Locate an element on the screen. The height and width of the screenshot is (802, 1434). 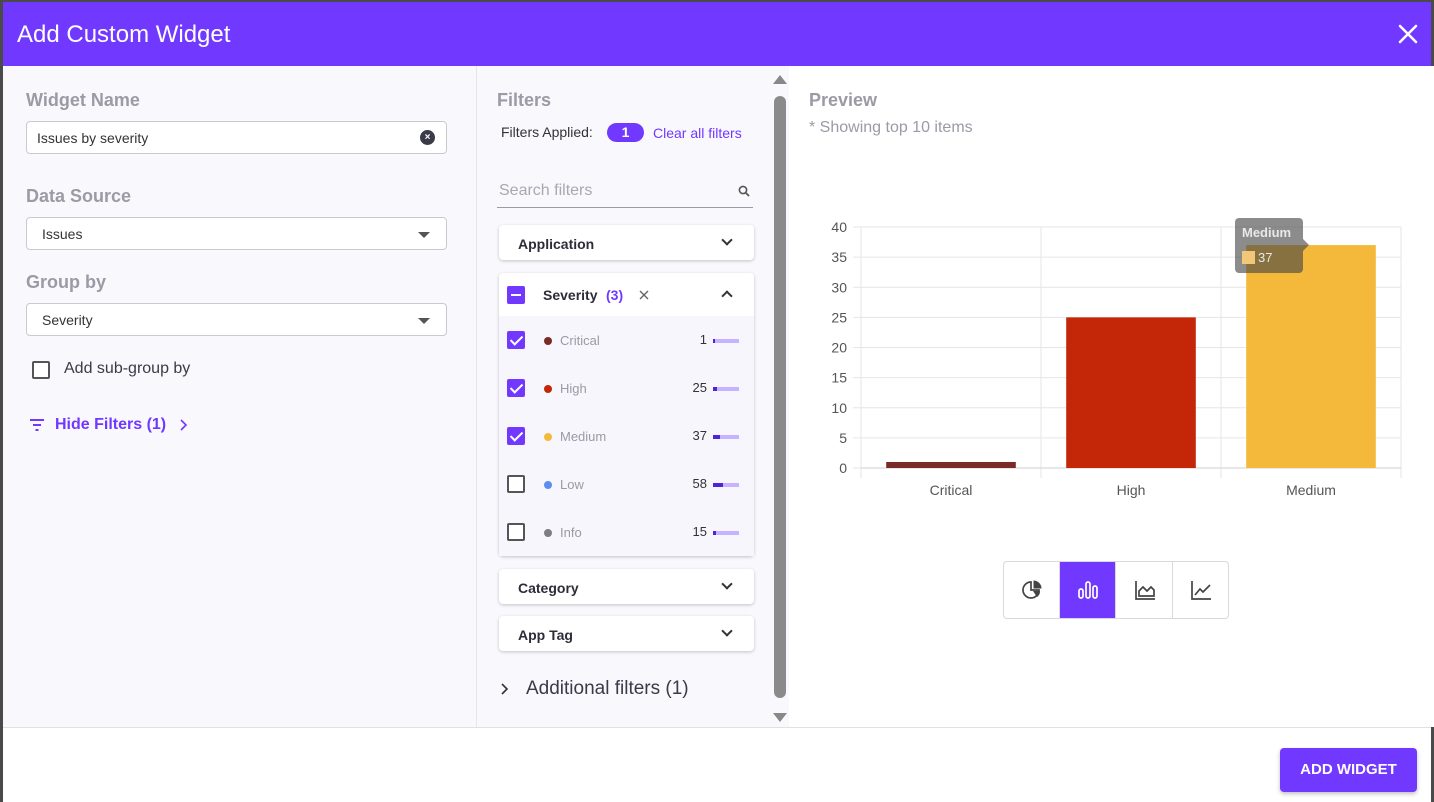
severity-count: (3) is located at coordinates (615, 295).